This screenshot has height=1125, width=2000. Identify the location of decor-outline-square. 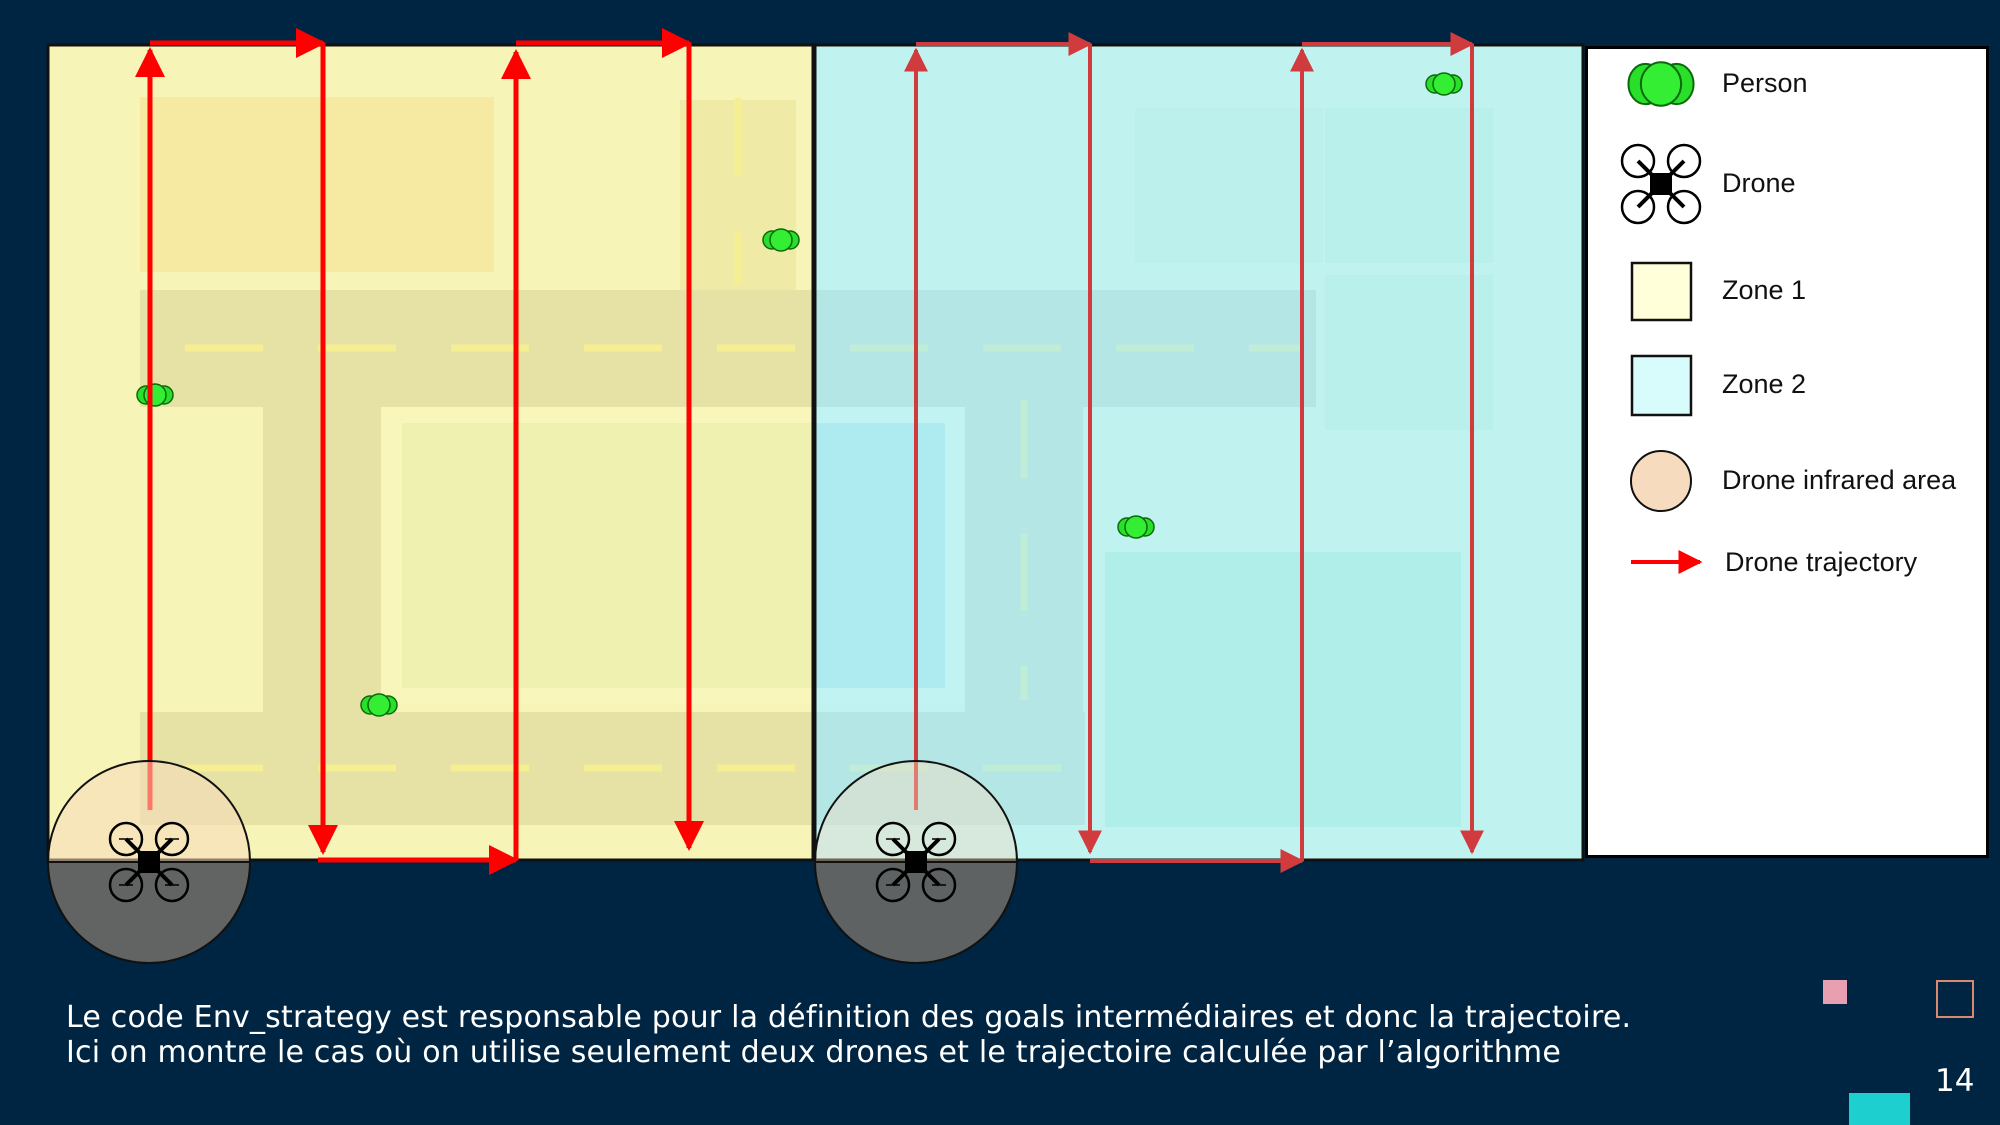
(1955, 999).